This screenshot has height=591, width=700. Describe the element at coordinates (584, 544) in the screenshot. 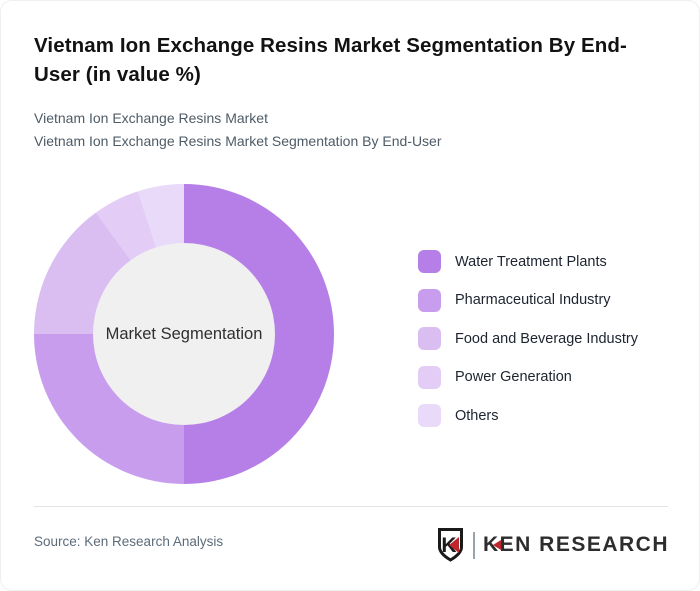

I see `logo-wordmark-rest: EN RESEARCH` at that location.